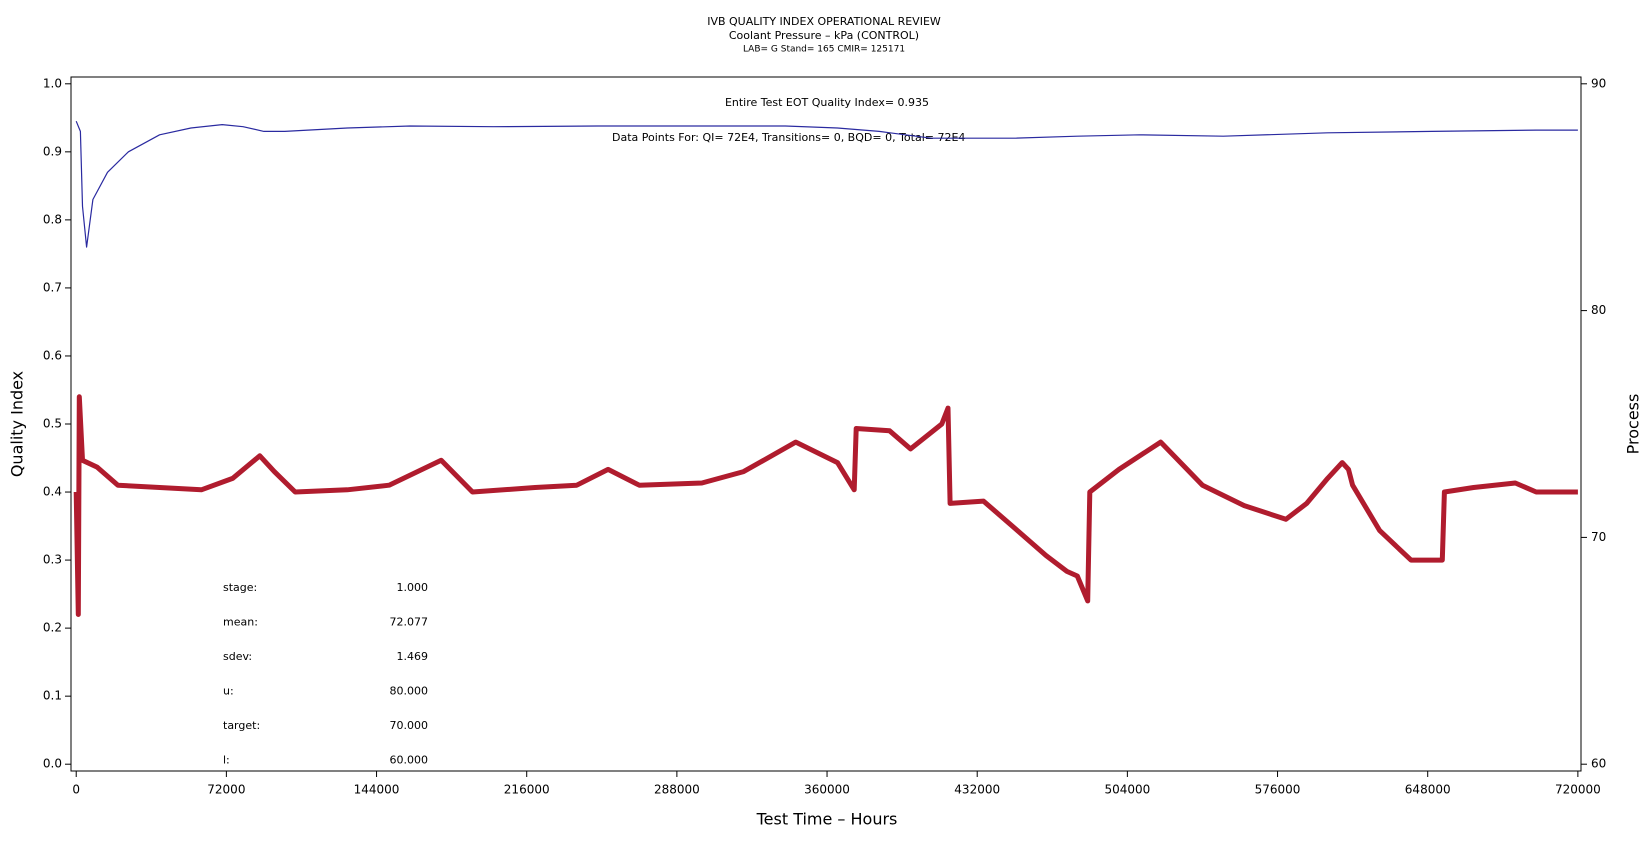 The image size is (1648, 845). What do you see at coordinates (1428, 790) in the screenshot?
I see `x-tick-label: 648000` at bounding box center [1428, 790].